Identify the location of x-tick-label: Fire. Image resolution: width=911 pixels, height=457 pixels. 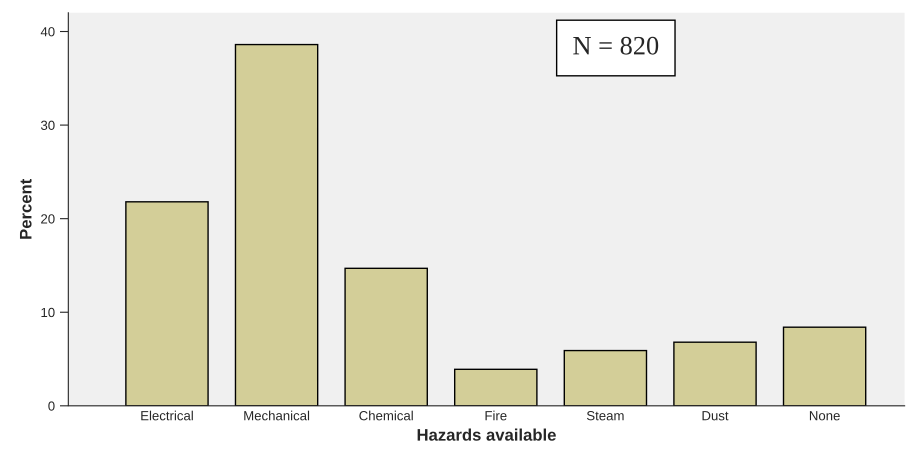
(496, 415).